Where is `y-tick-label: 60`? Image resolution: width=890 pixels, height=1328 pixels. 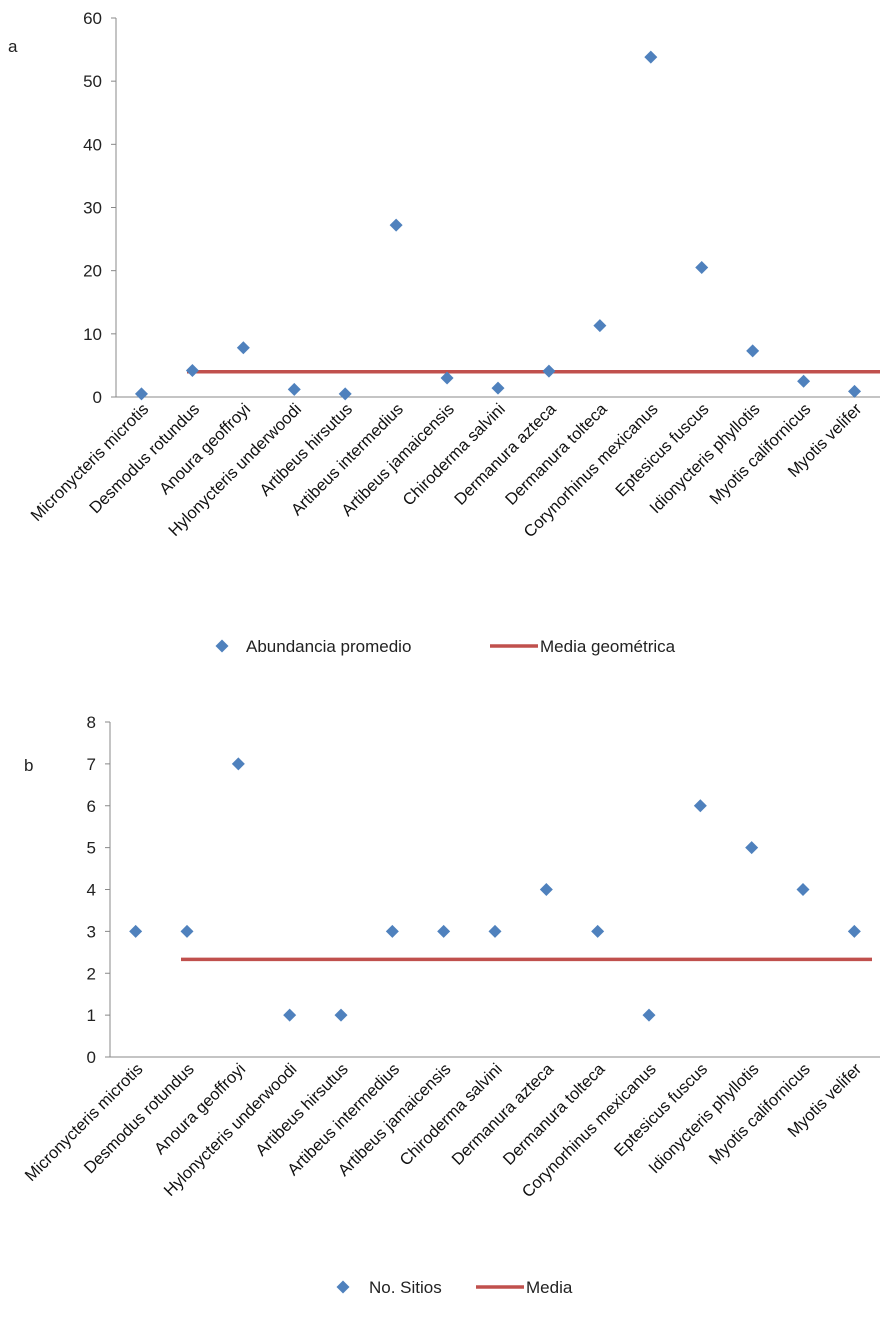 y-tick-label: 60 is located at coordinates (92, 18).